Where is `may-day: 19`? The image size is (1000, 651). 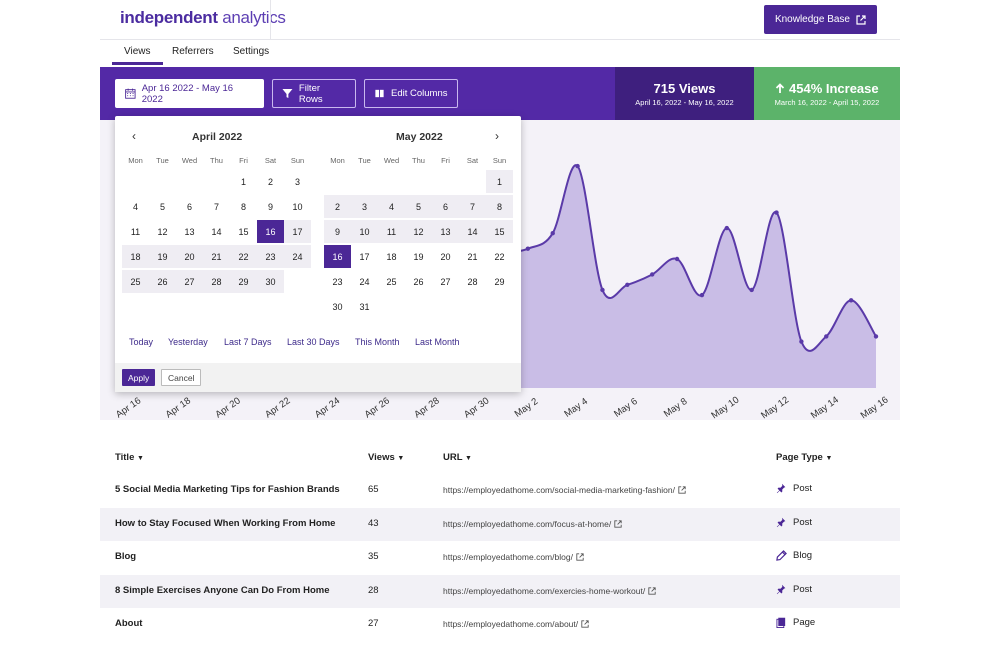
may-day: 19 is located at coordinates (418, 256).